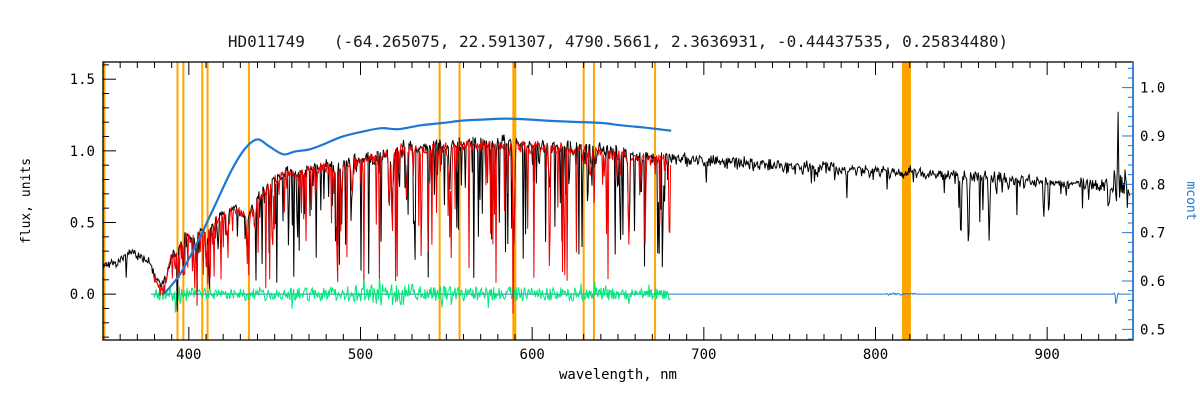  I want to click on x-tick-label: 500, so click(360, 355).